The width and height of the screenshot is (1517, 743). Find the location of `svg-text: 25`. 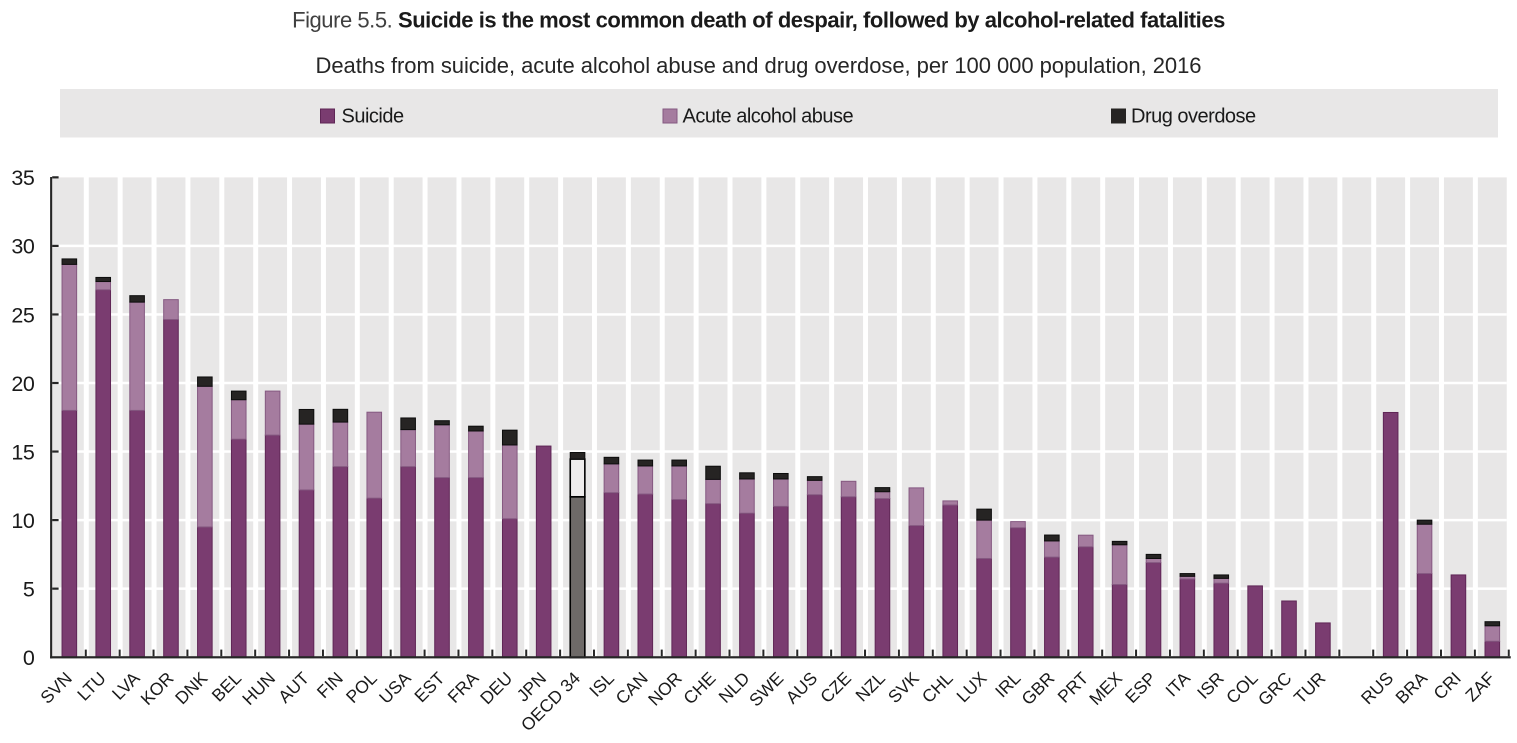

svg-text: 25 is located at coordinates (22, 315).